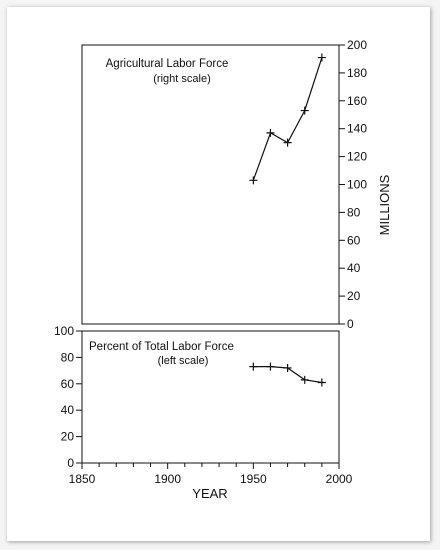 The width and height of the screenshot is (440, 550). Describe the element at coordinates (357, 45) in the screenshot. I see `right-y-tick-label: 200` at that location.